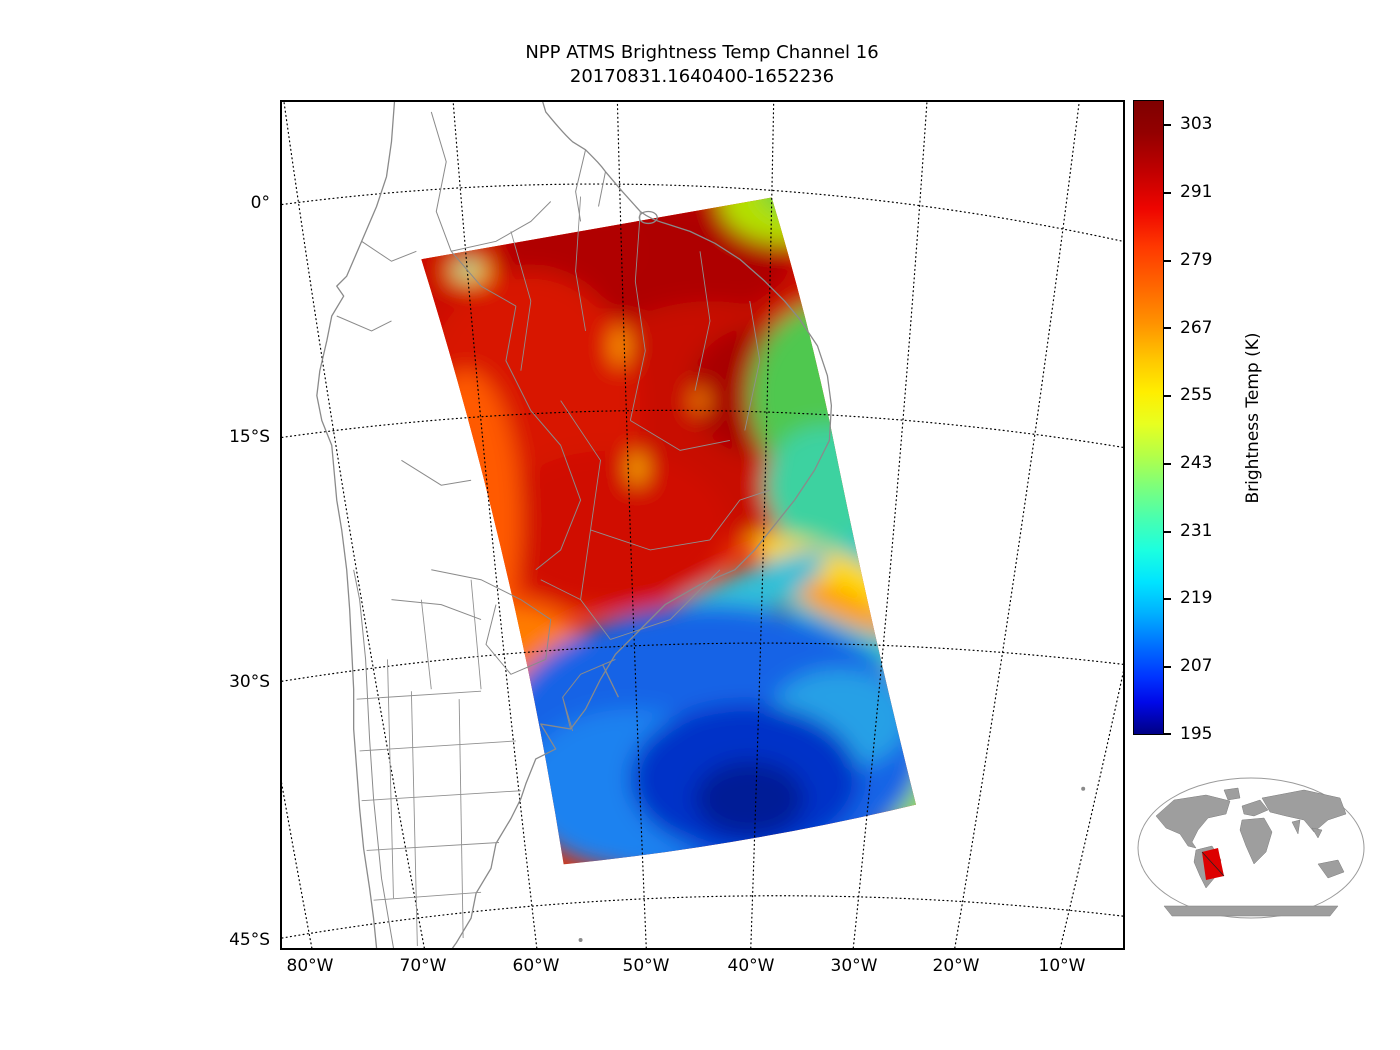  I want to click on lon-tick-20w: 20°W, so click(956, 966).